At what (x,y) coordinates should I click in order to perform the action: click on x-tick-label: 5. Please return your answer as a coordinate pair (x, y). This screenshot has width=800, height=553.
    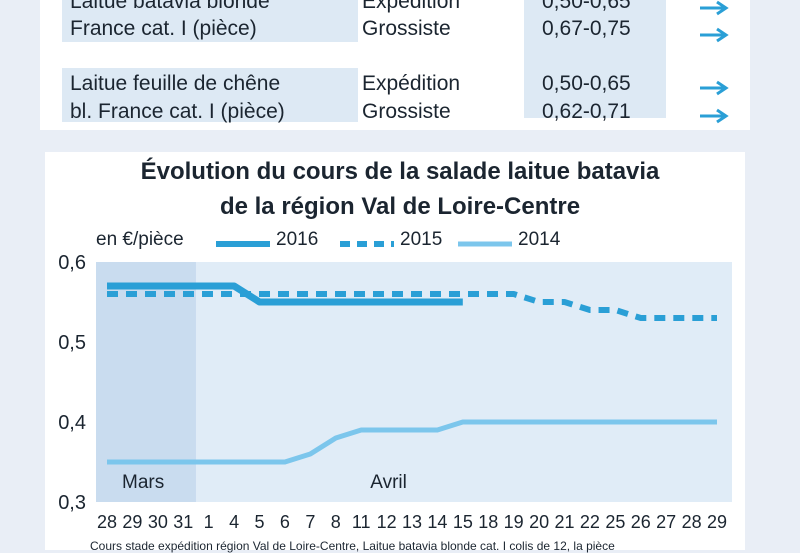
    Looking at the image, I should click on (259, 522).